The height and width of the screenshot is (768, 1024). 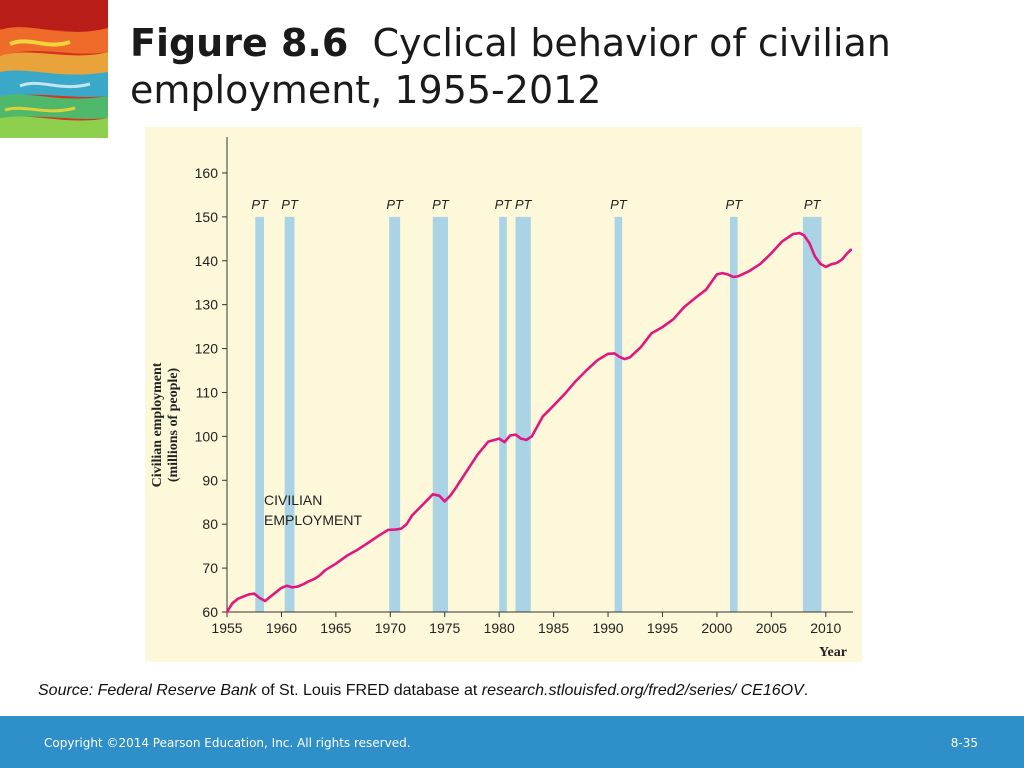 I want to click on x-tick-label: 2010, so click(x=825, y=628).